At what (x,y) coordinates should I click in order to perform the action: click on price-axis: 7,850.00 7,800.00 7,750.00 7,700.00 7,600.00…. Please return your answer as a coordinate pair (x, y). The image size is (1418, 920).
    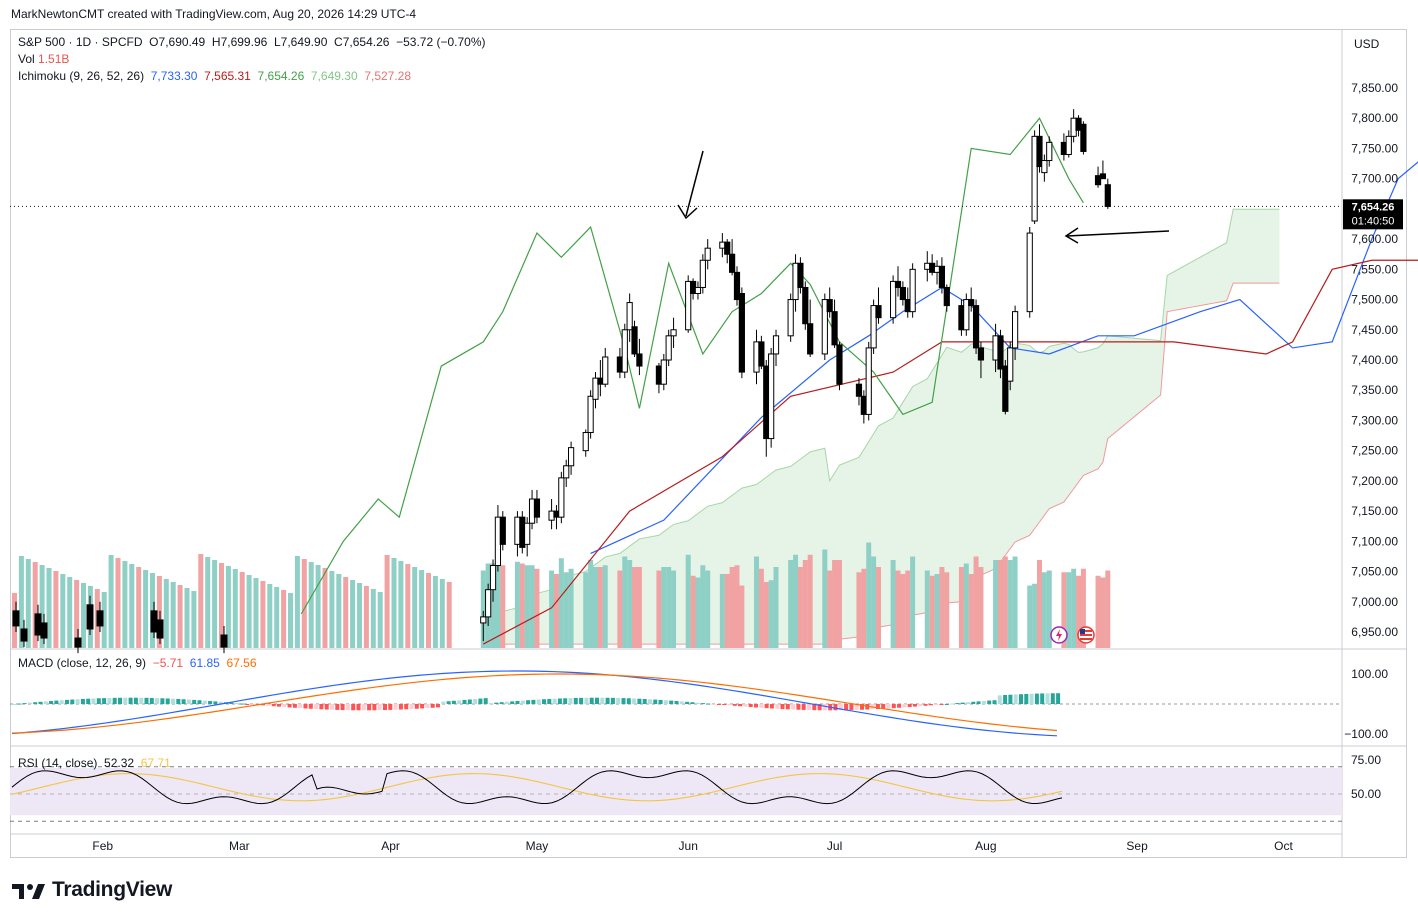
    Looking at the image, I should click on (1371, 441).